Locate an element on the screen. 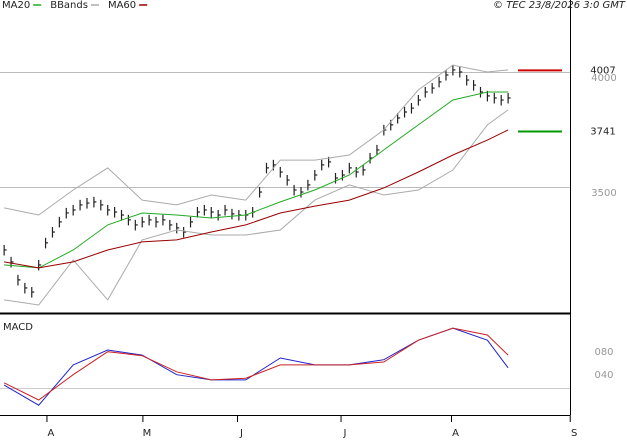  x-tick-label: S is located at coordinates (574, 433).